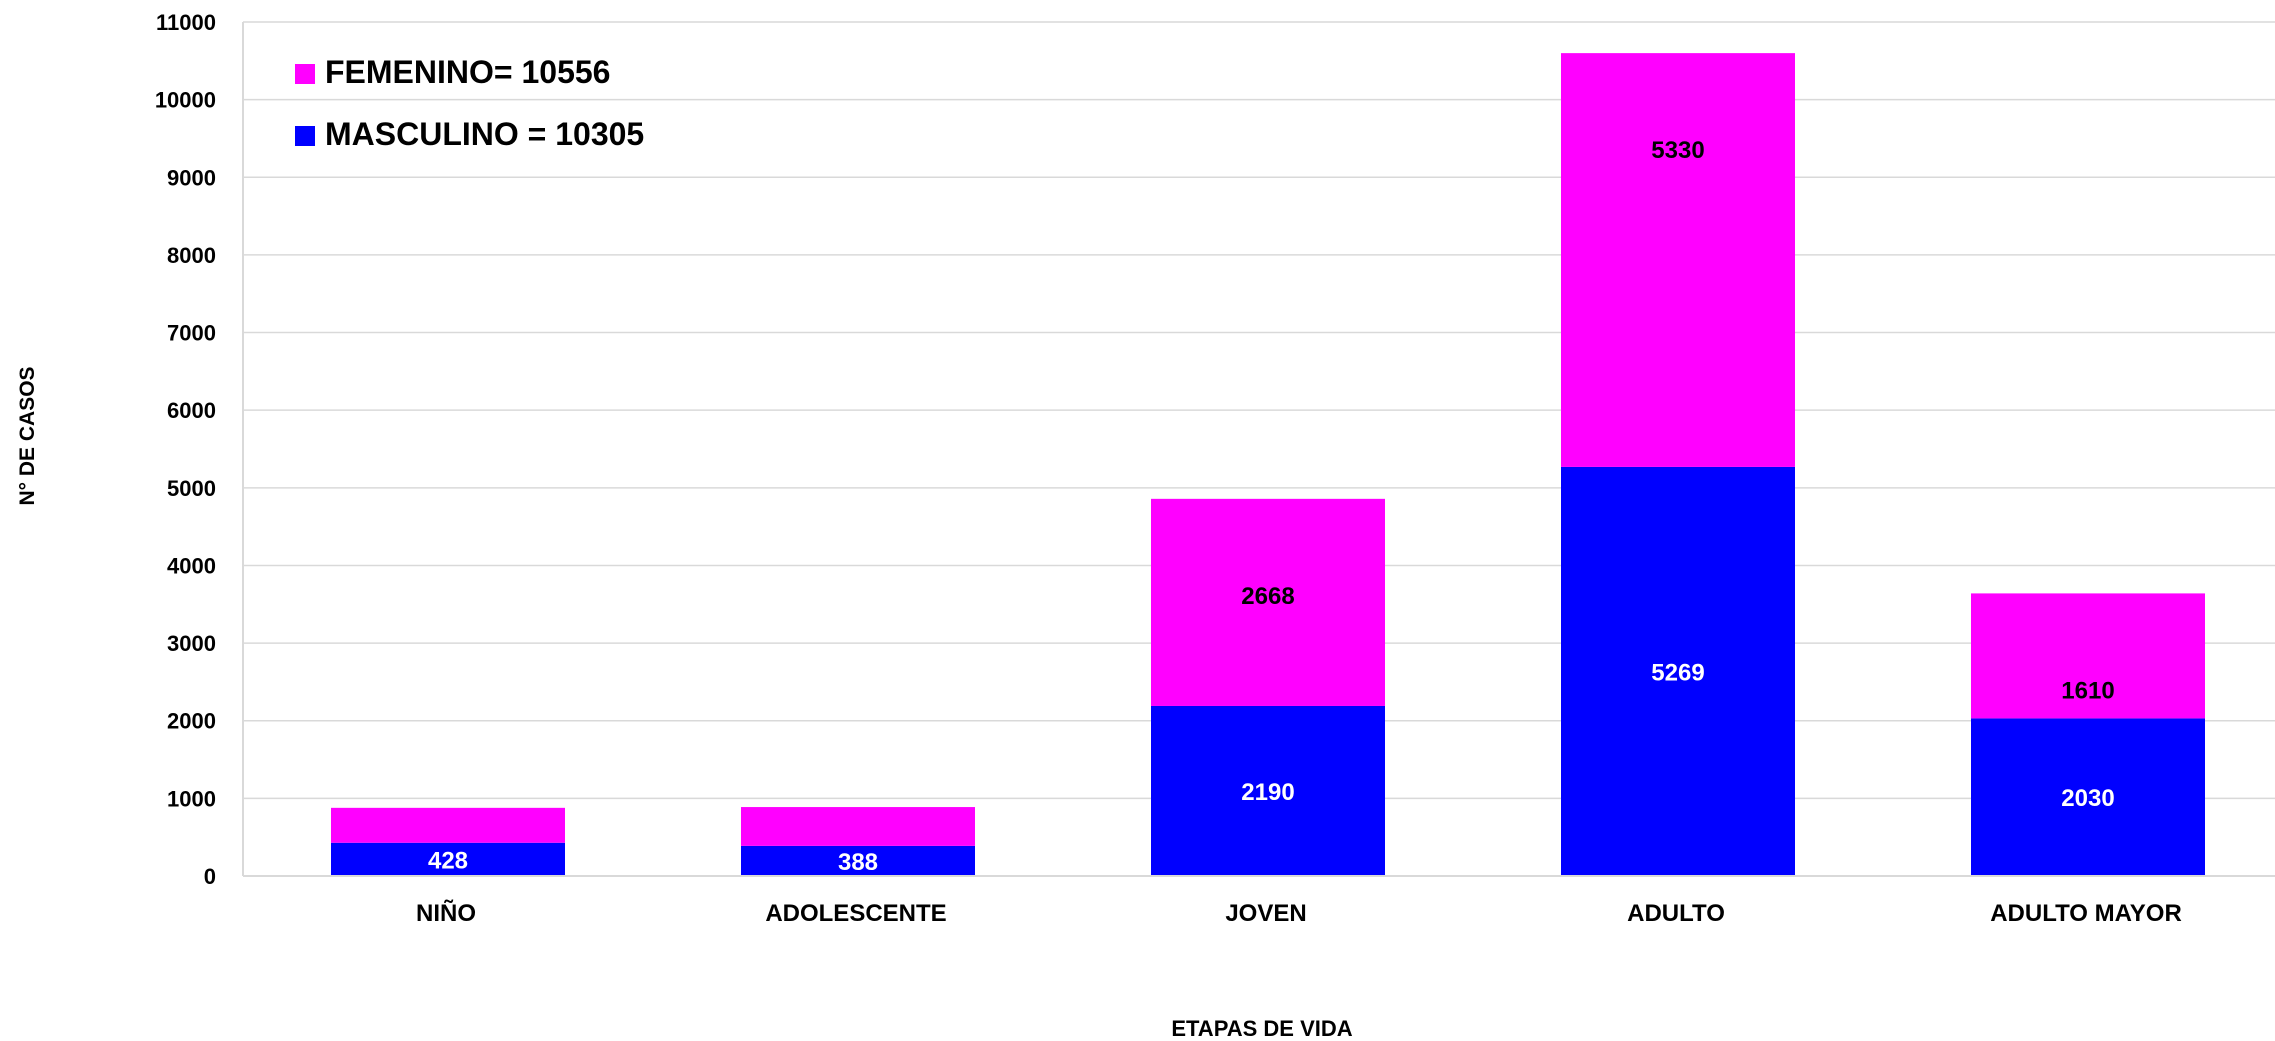 The width and height of the screenshot is (2275, 1041). What do you see at coordinates (191, 333) in the screenshot?
I see `y-tick-label: 7000` at bounding box center [191, 333].